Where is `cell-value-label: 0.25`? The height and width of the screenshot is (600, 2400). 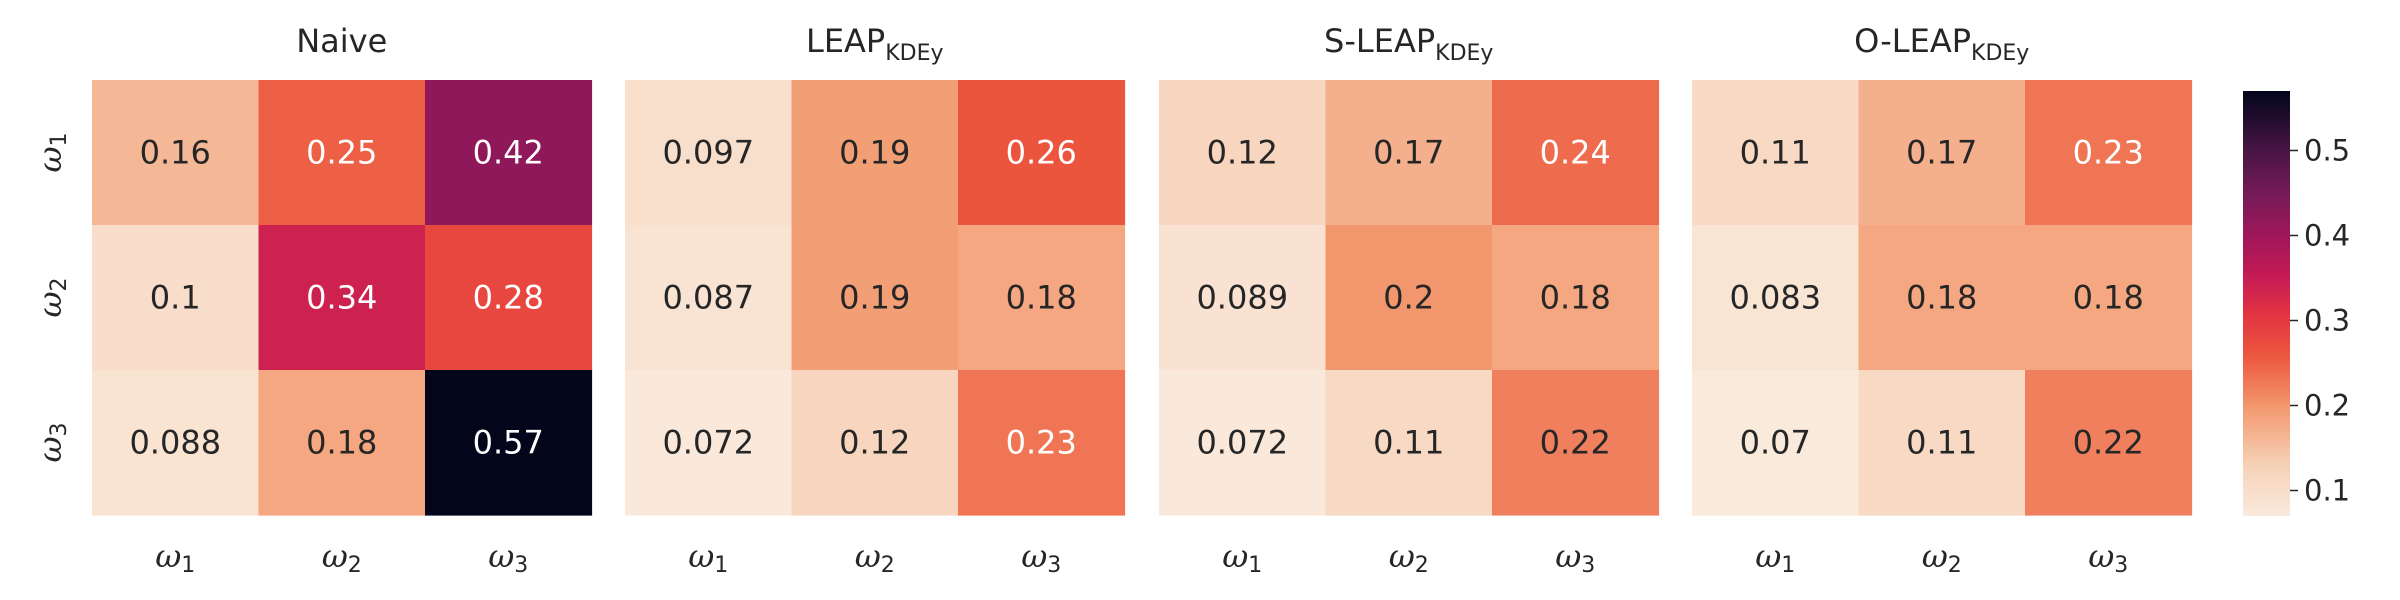
cell-value-label: 0.25 is located at coordinates (341, 153).